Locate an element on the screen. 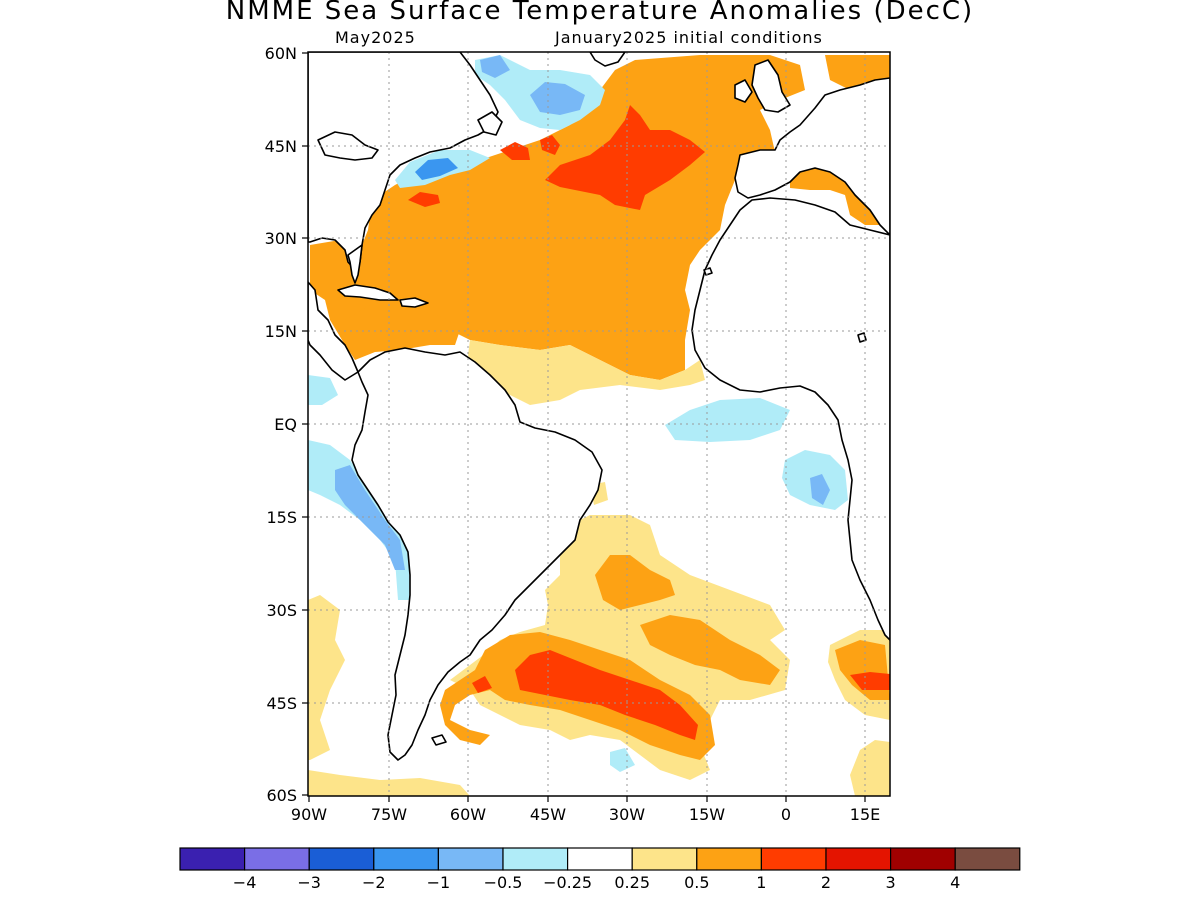 Image resolution: width=1200 pixels, height=900 pixels. lat-label-eq: EQ is located at coordinates (285, 424).